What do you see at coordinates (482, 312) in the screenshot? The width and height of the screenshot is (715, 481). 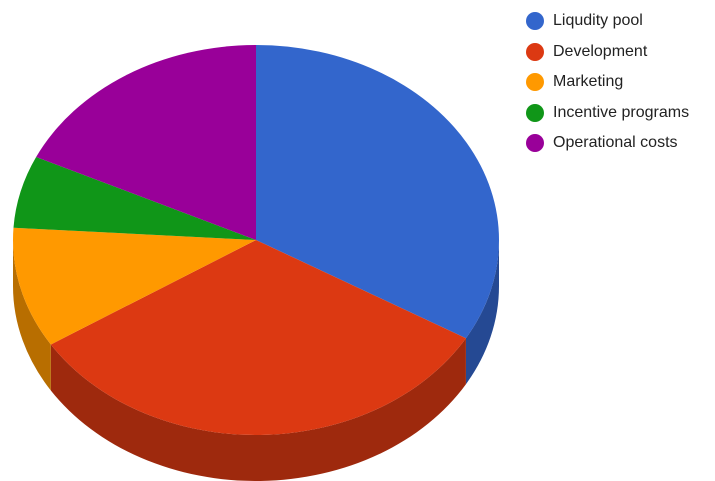 I see `pie-side-liqudity-pool` at bounding box center [482, 312].